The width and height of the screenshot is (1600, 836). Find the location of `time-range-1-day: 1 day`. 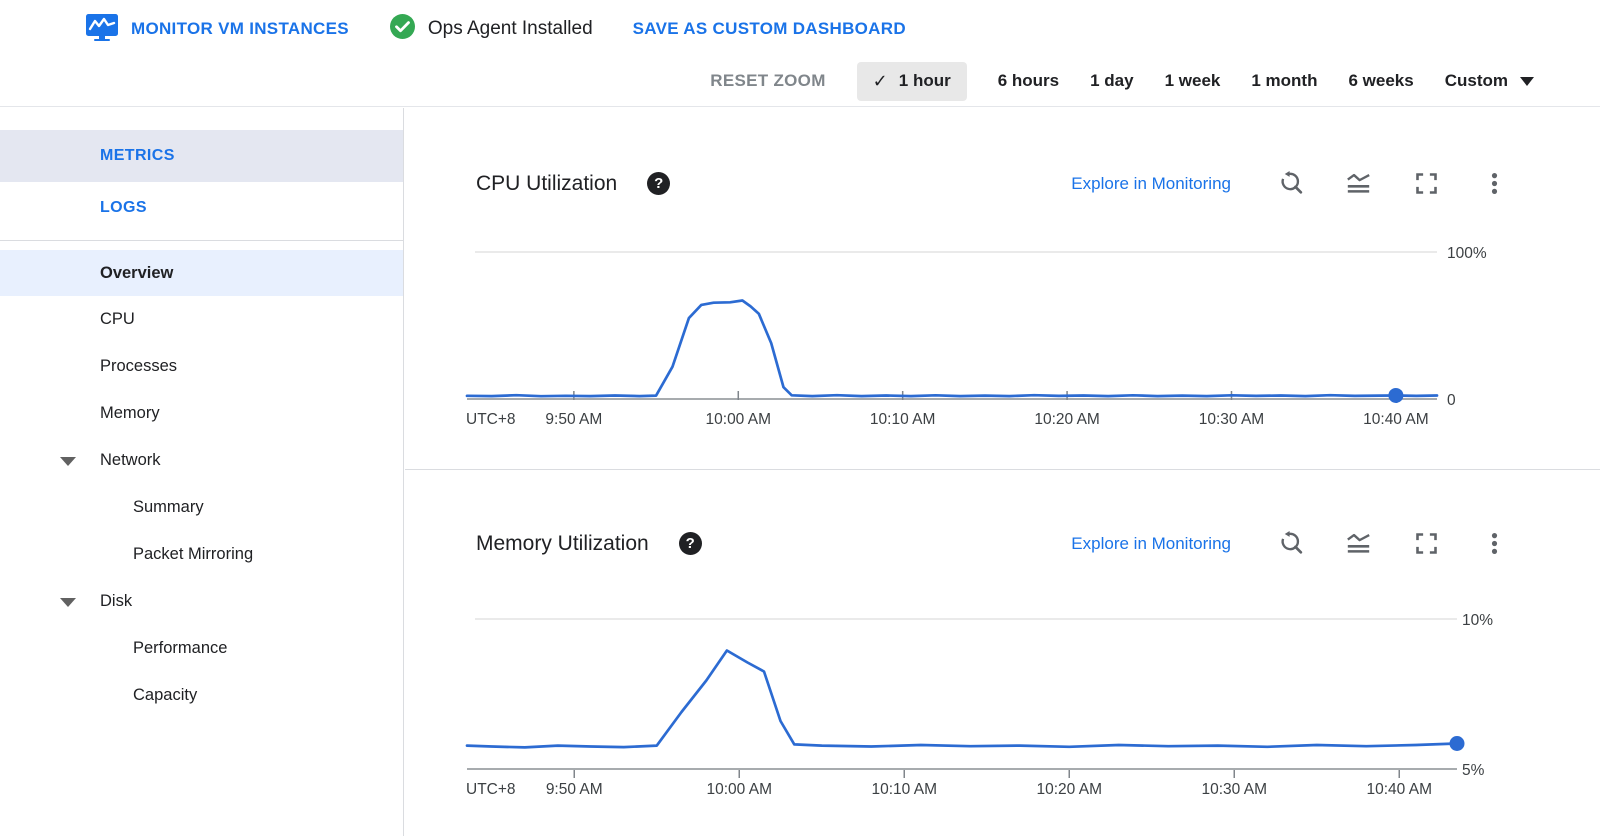

time-range-1-day: 1 day is located at coordinates (1112, 80).